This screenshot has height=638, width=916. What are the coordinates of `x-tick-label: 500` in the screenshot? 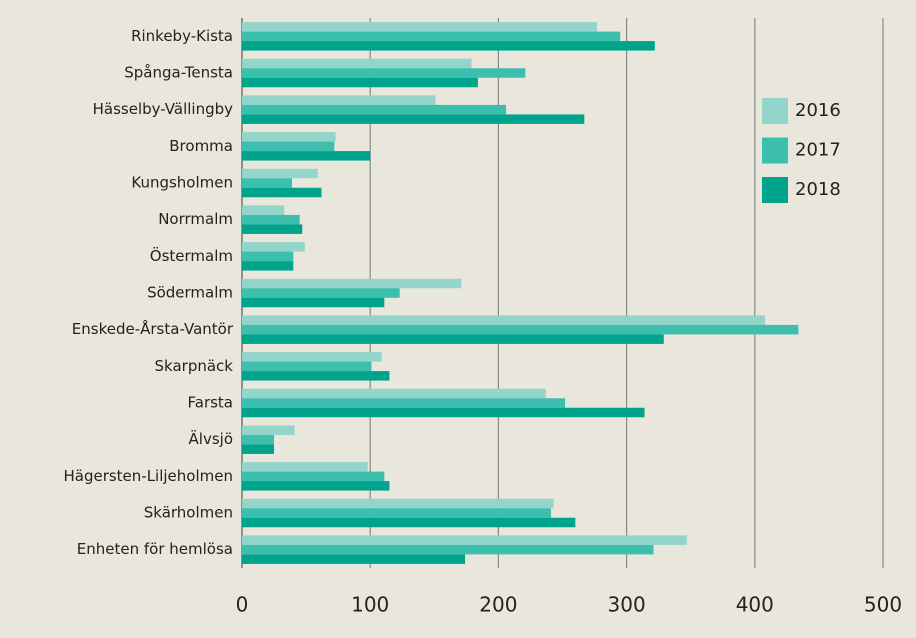 It's located at (883, 605).